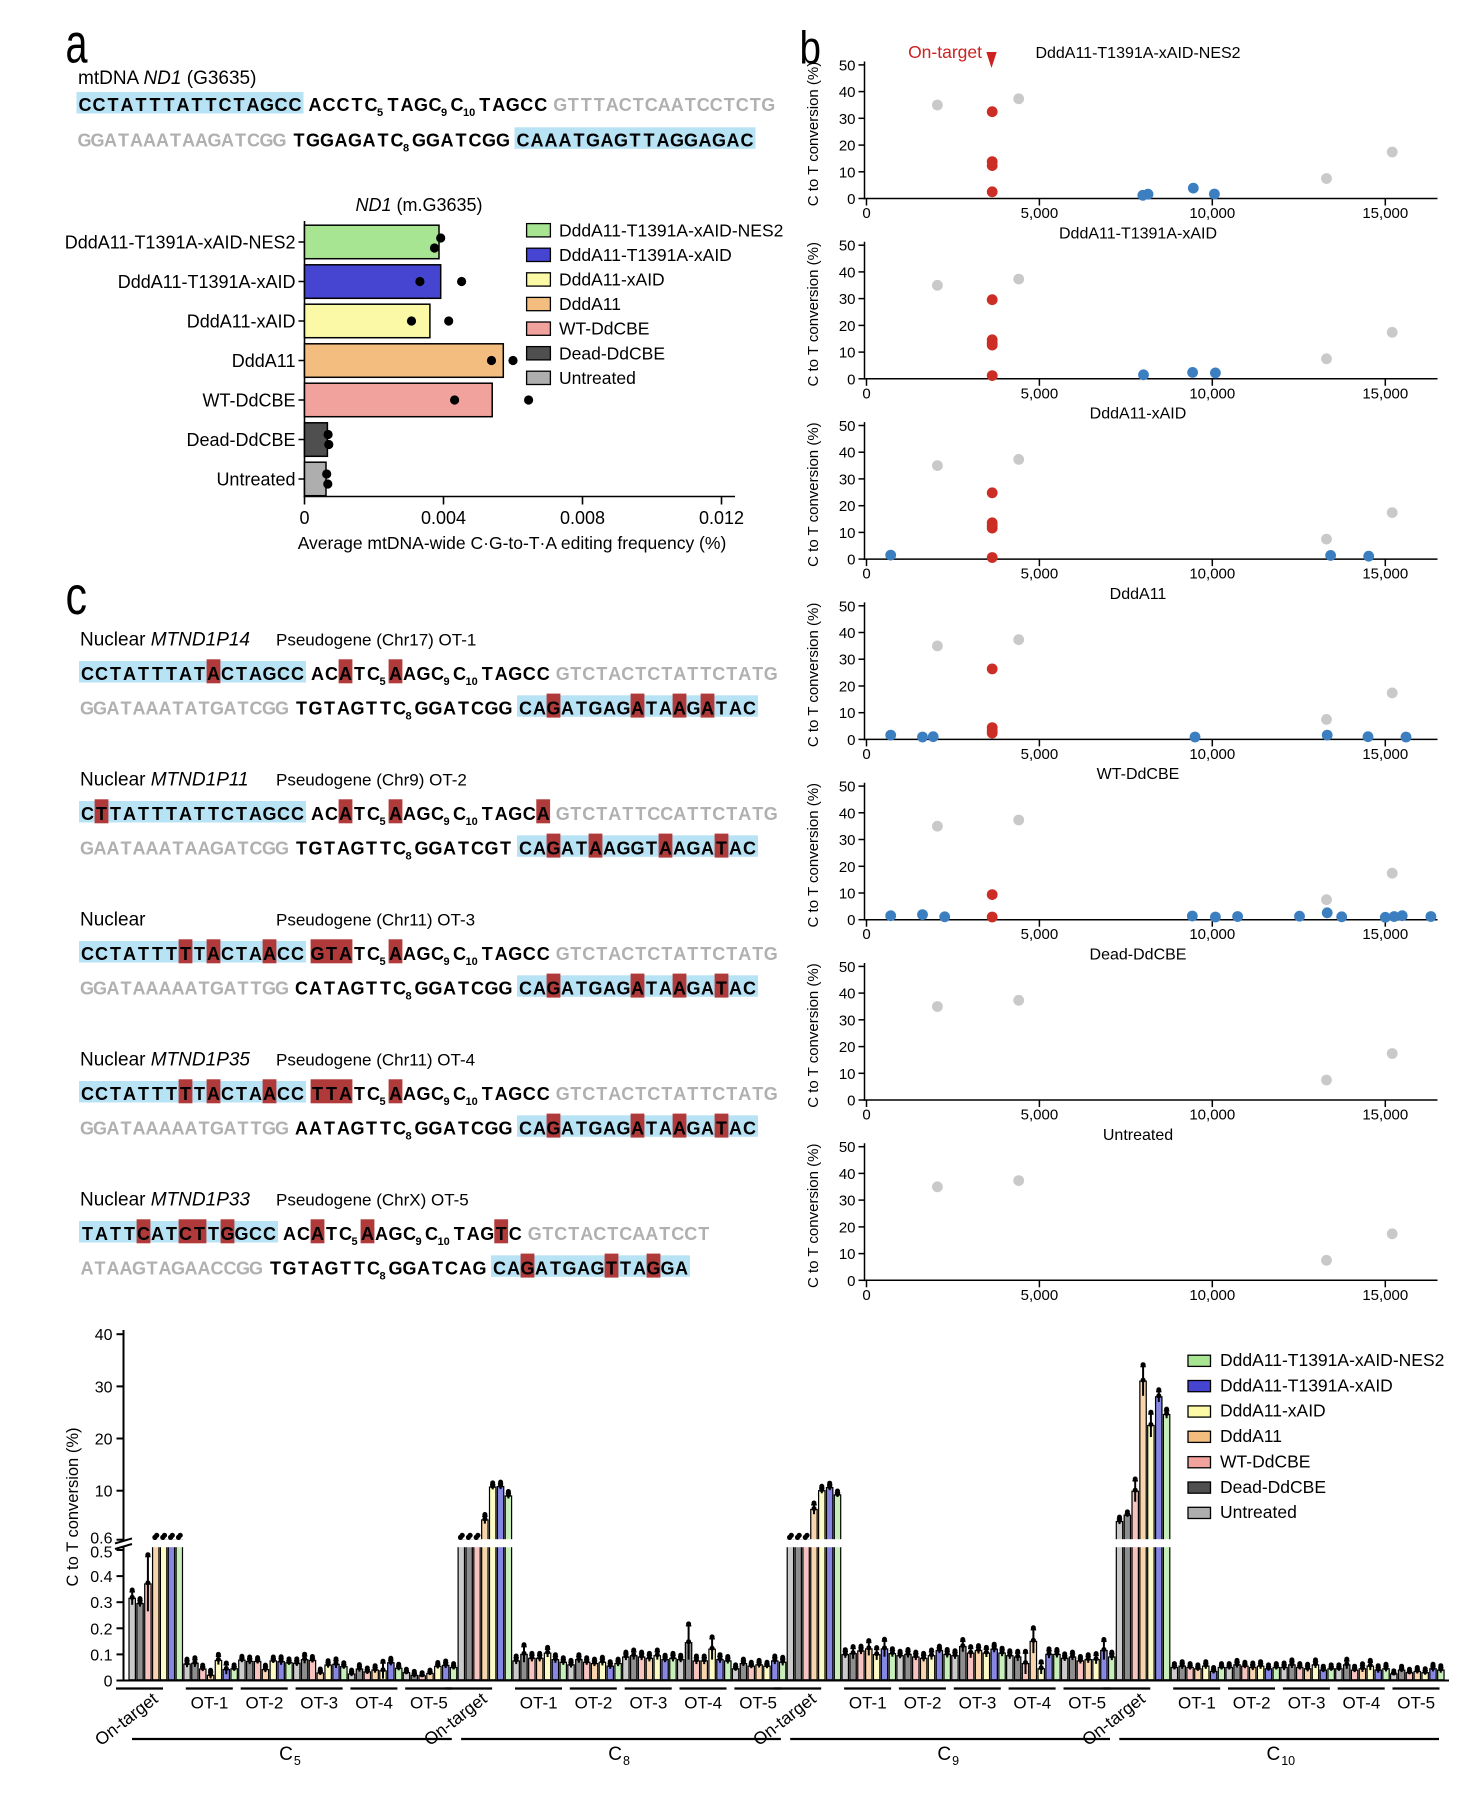 This screenshot has width=1476, height=1798. I want to click on svg-text: DddA11-T1391A-xAID-NES2, so click(671, 230).